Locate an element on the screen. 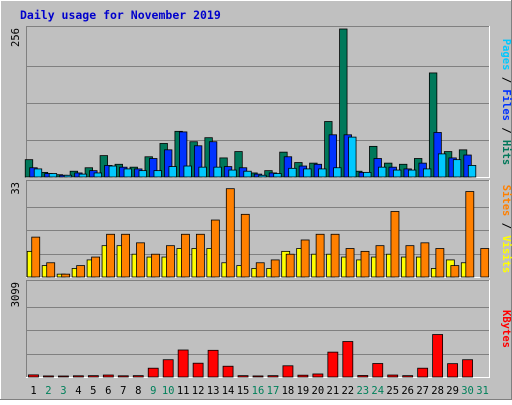  x-tick-label: 2 is located at coordinates (48, 391).